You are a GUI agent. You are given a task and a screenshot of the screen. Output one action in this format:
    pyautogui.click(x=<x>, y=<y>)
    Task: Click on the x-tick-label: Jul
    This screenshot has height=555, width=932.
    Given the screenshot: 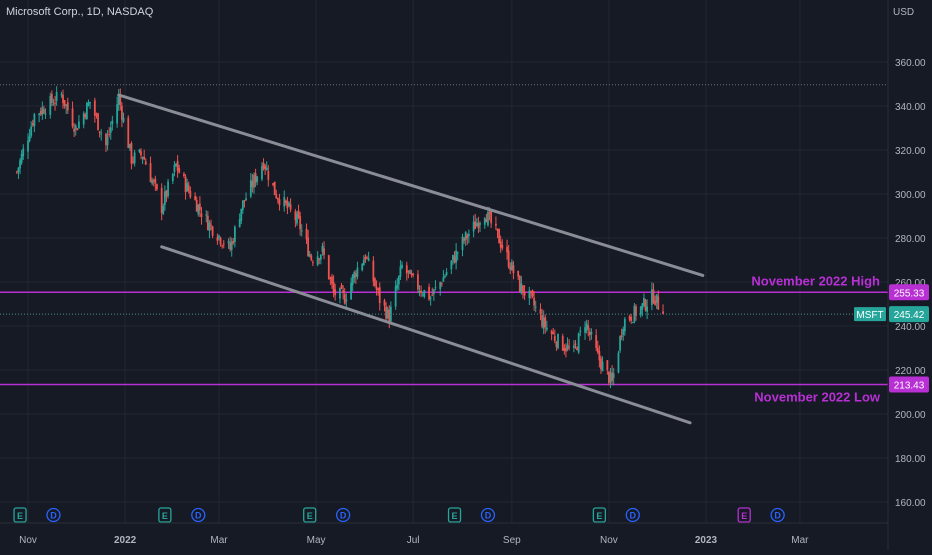 What is the action you would take?
    pyautogui.click(x=413, y=540)
    